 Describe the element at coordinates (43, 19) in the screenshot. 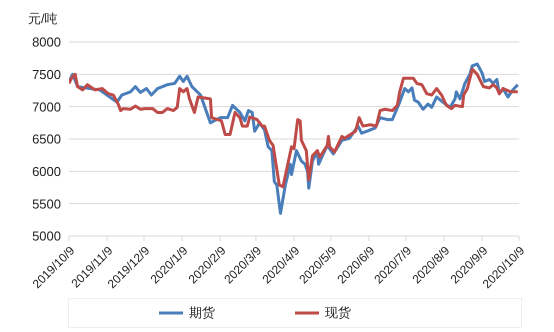

I see `y-axis-title: 元/吨` at that location.